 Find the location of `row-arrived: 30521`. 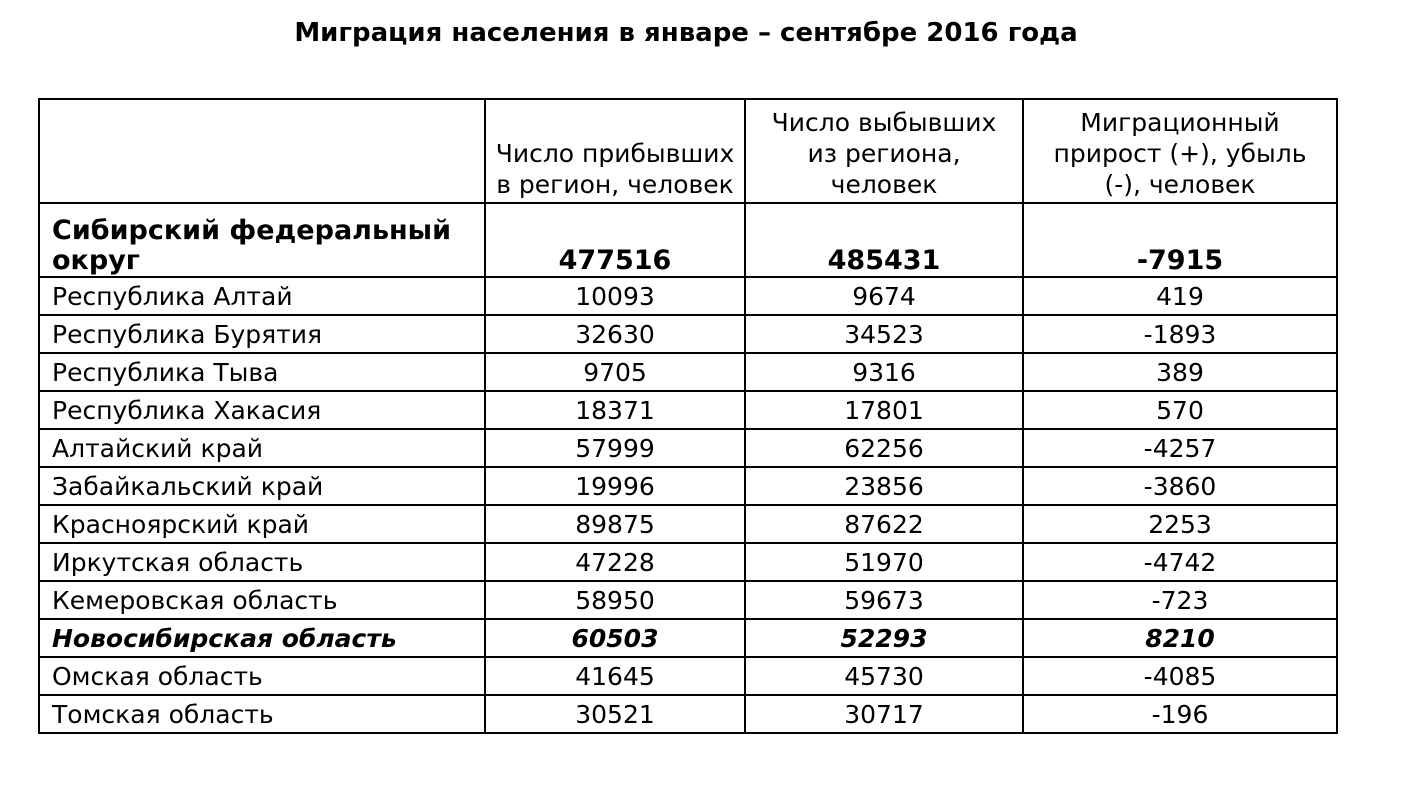

row-arrived: 30521 is located at coordinates (615, 714).